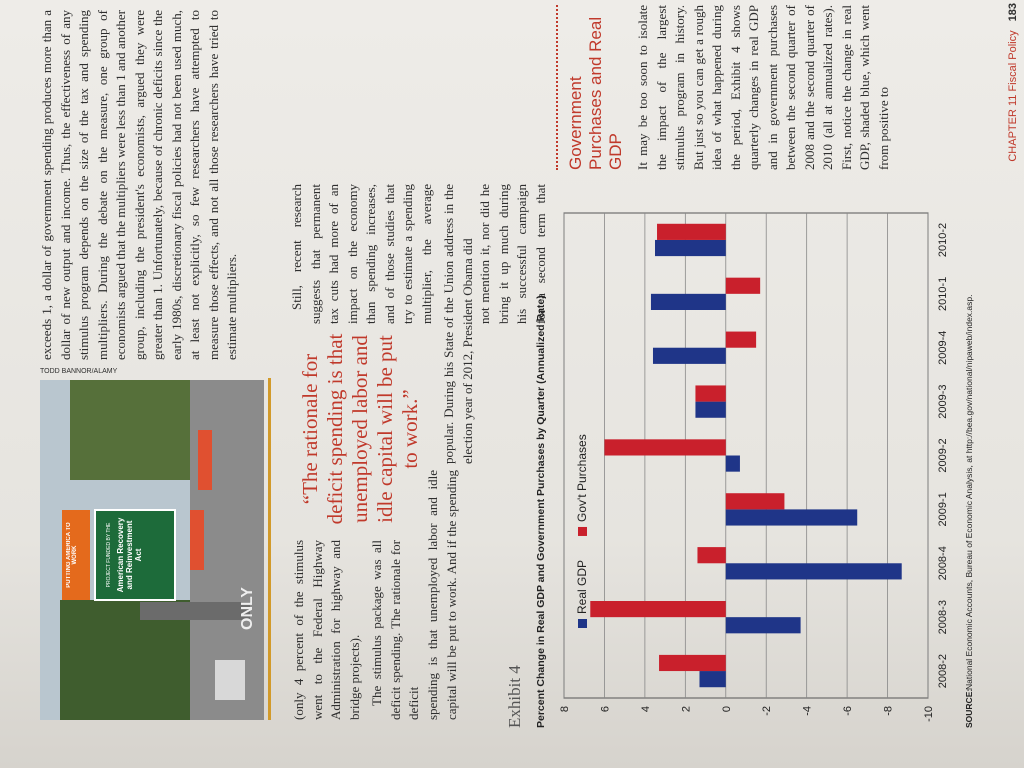  What do you see at coordinates (943, 509) in the screenshot?
I see `x-tick-label: 2009-1` at bounding box center [943, 509].